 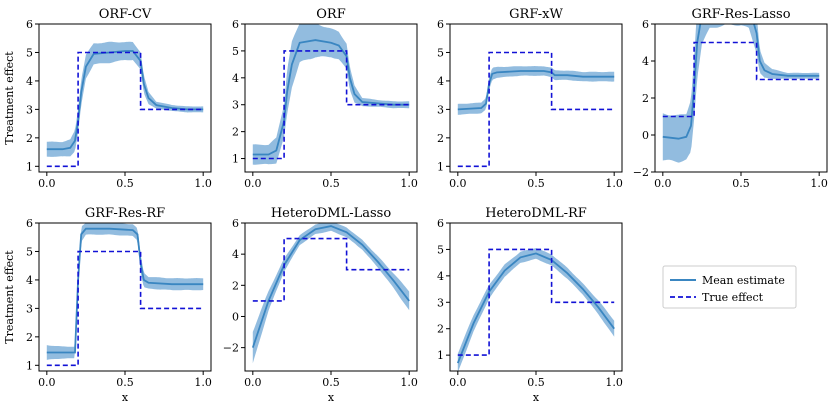 What do you see at coordinates (733, 297) in the screenshot?
I see `legend-true-label: True effect` at bounding box center [733, 297].